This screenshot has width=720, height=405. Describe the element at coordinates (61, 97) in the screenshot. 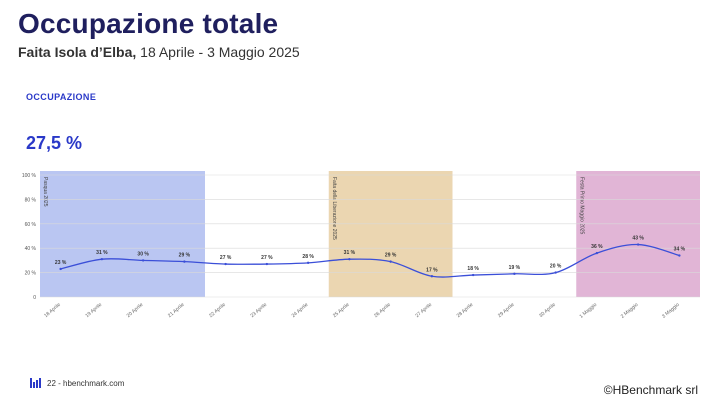

I see `metric-label: OCCUPAZIONE` at that location.